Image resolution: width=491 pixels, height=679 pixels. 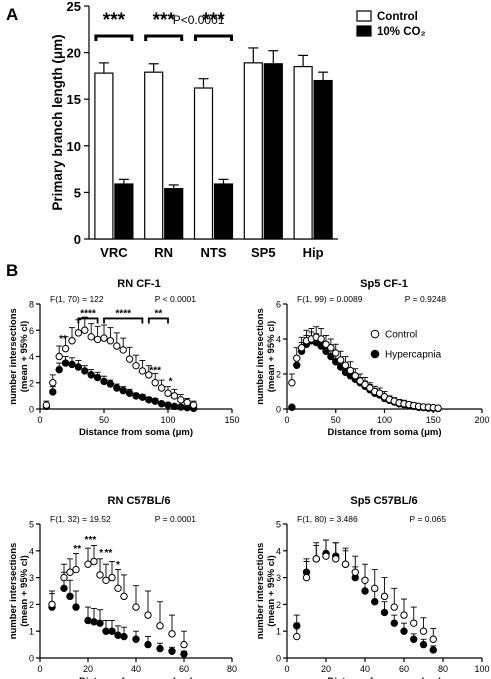 I want to click on y-axis-label: number intersections, so click(x=260, y=356).